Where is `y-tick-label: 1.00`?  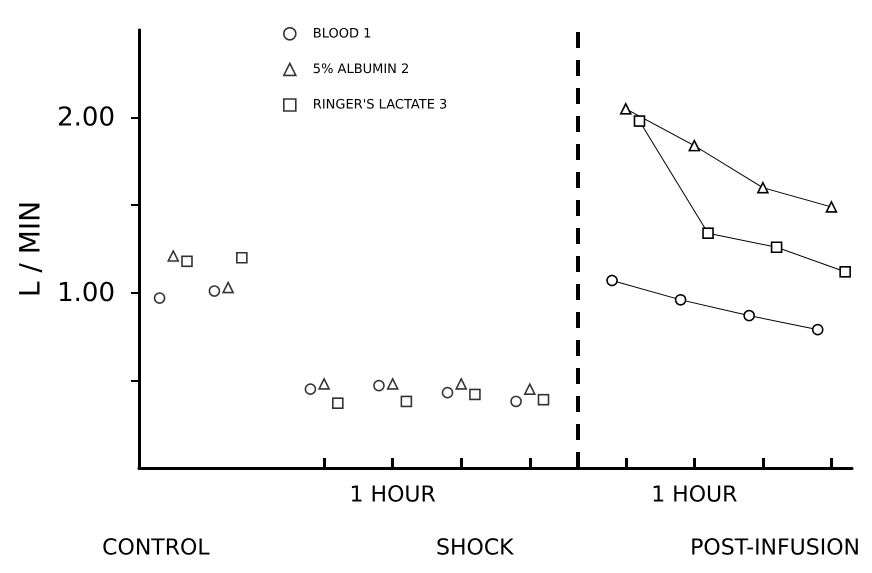
y-tick-label: 1.00 is located at coordinates (86, 293).